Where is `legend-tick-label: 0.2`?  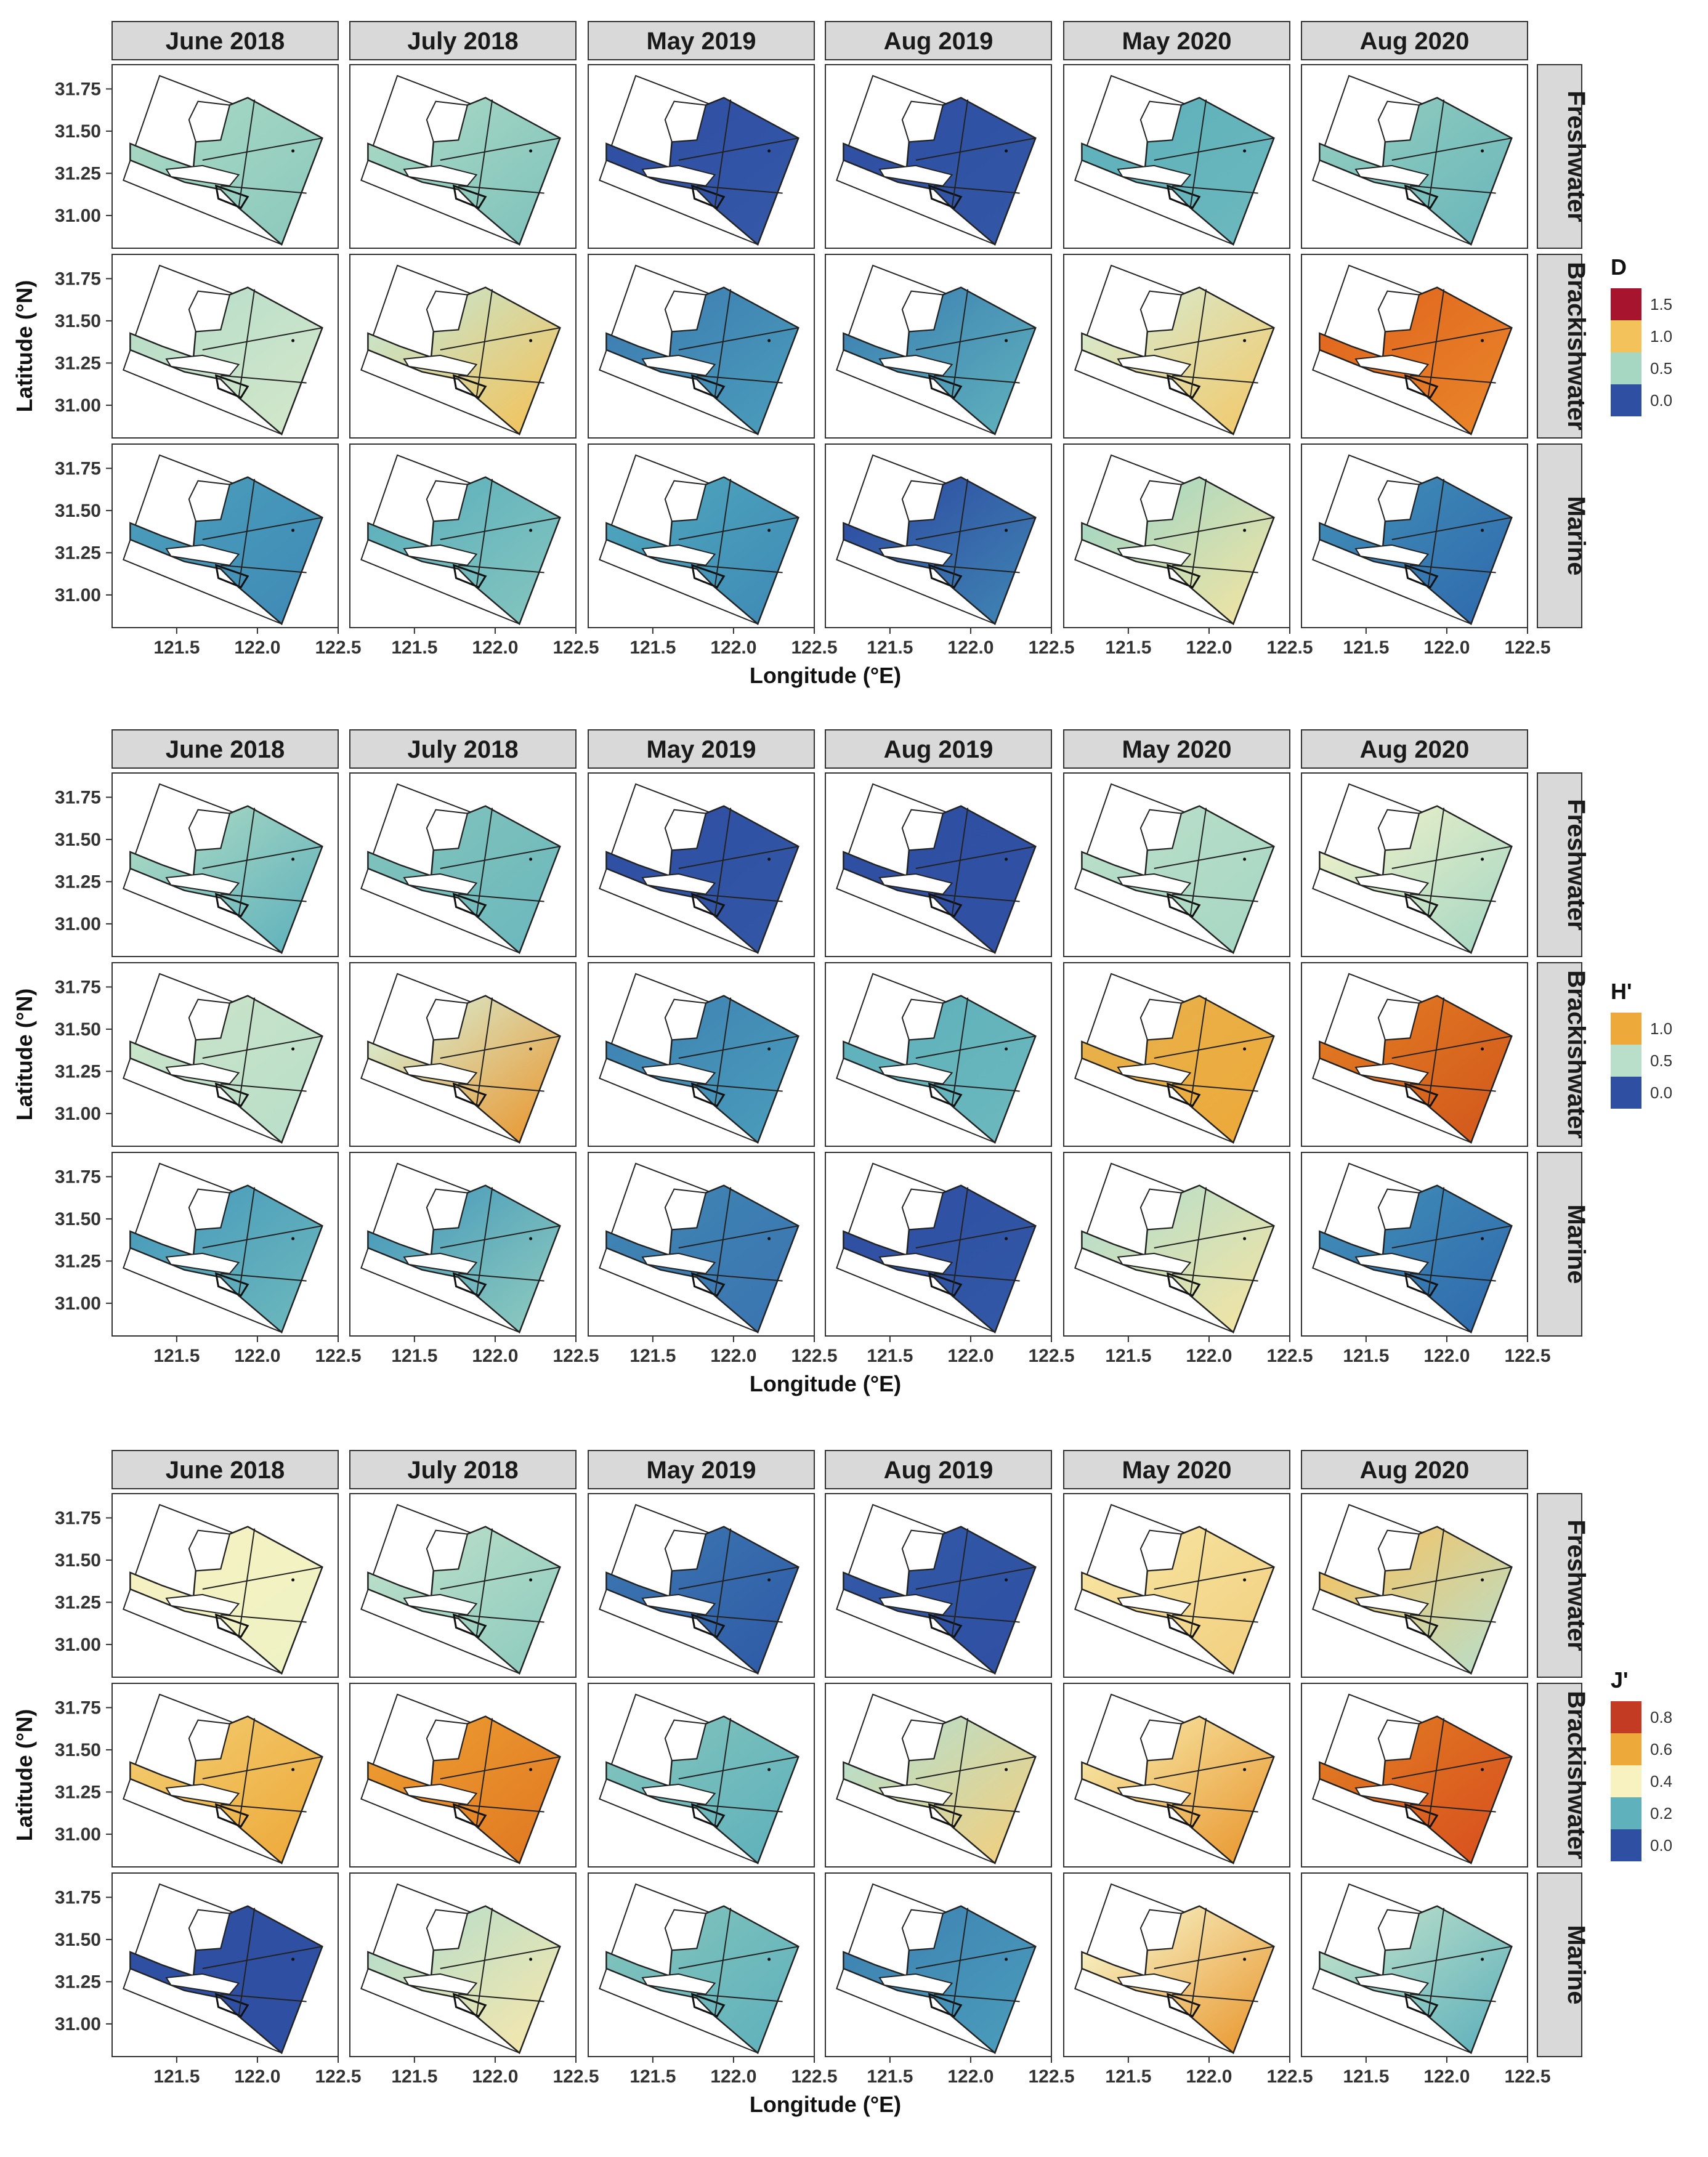
legend-tick-label: 0.2 is located at coordinates (1661, 1813).